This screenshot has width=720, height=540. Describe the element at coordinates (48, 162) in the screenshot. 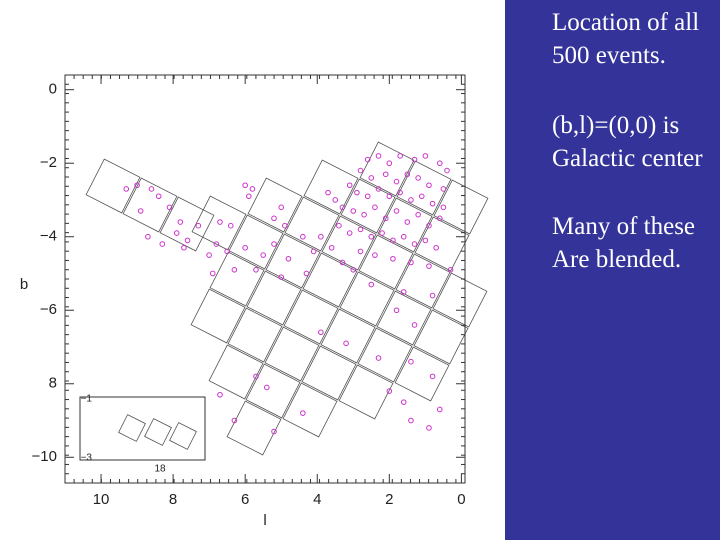

I see `y-tick-label: −2` at that location.